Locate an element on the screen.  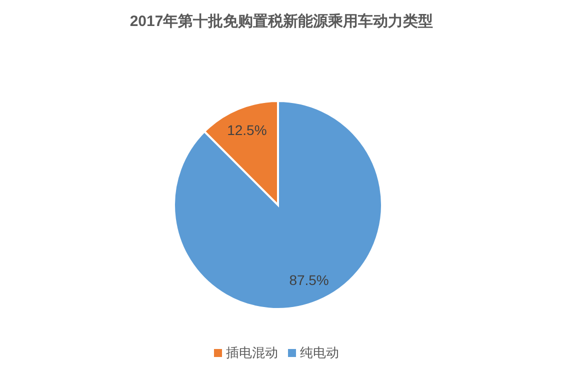
legend-label: 插电混动 is located at coordinates (252, 352).